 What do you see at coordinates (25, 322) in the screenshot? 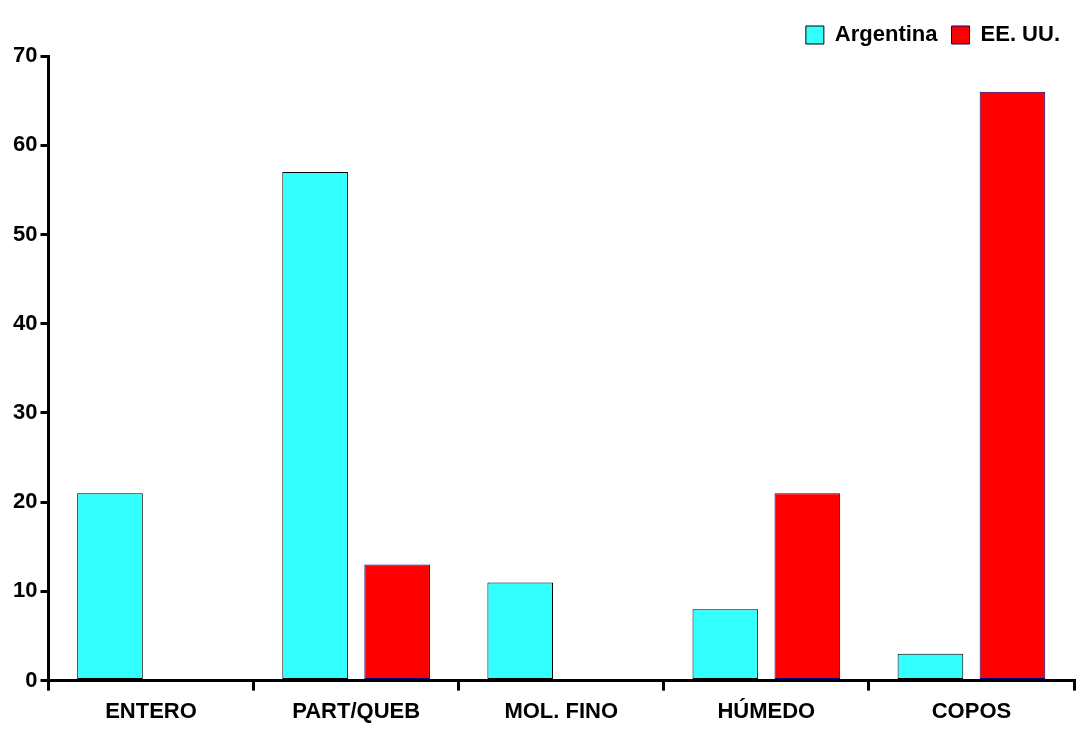
I see `y-tick-label: 40` at bounding box center [25, 322].